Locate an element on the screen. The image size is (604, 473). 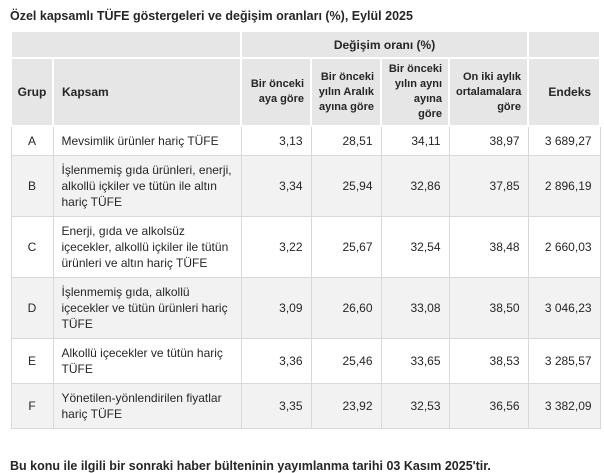
value-cell: 3,34 is located at coordinates (276, 186).